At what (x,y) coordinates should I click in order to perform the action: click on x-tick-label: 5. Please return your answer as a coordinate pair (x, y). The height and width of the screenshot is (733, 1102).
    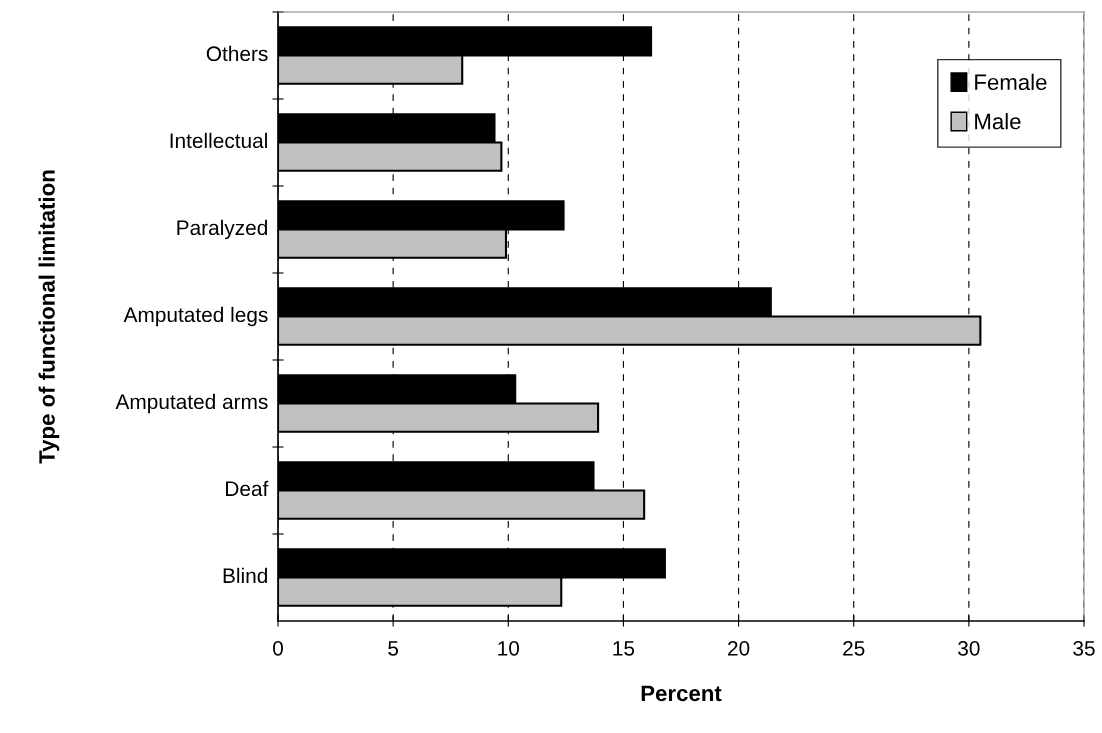
    Looking at the image, I should click on (393, 648).